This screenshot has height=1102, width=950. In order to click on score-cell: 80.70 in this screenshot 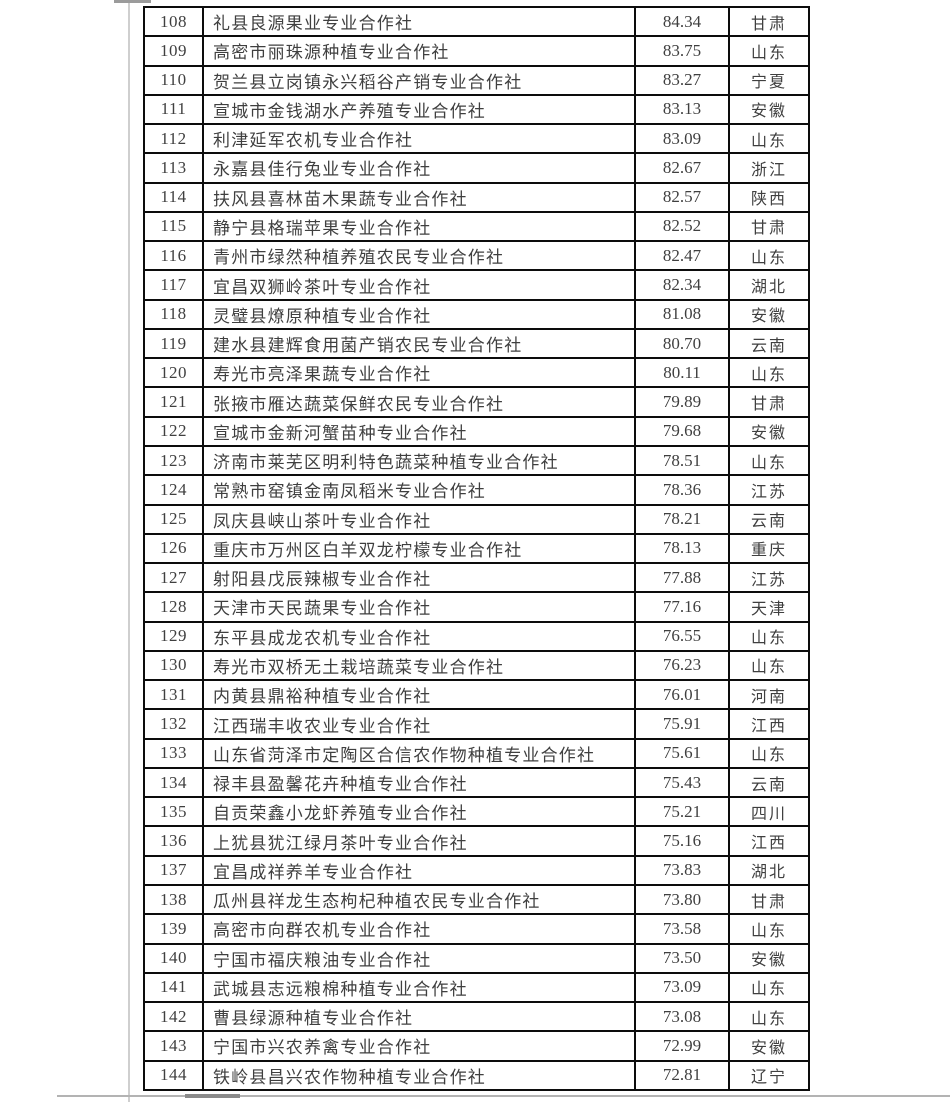, I will do `click(682, 343)`.